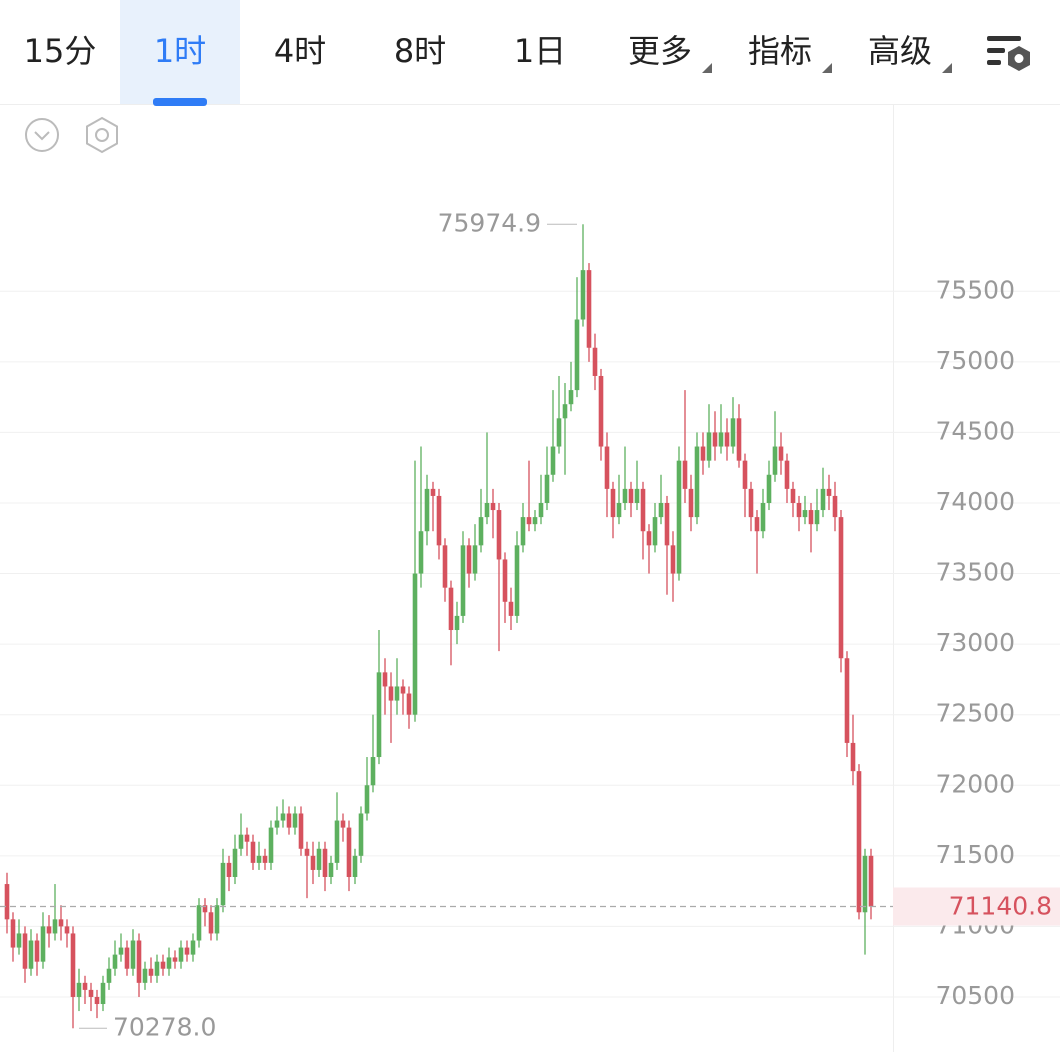  Describe the element at coordinates (947, 68) in the screenshot. I see `dropdown-caret` at that location.